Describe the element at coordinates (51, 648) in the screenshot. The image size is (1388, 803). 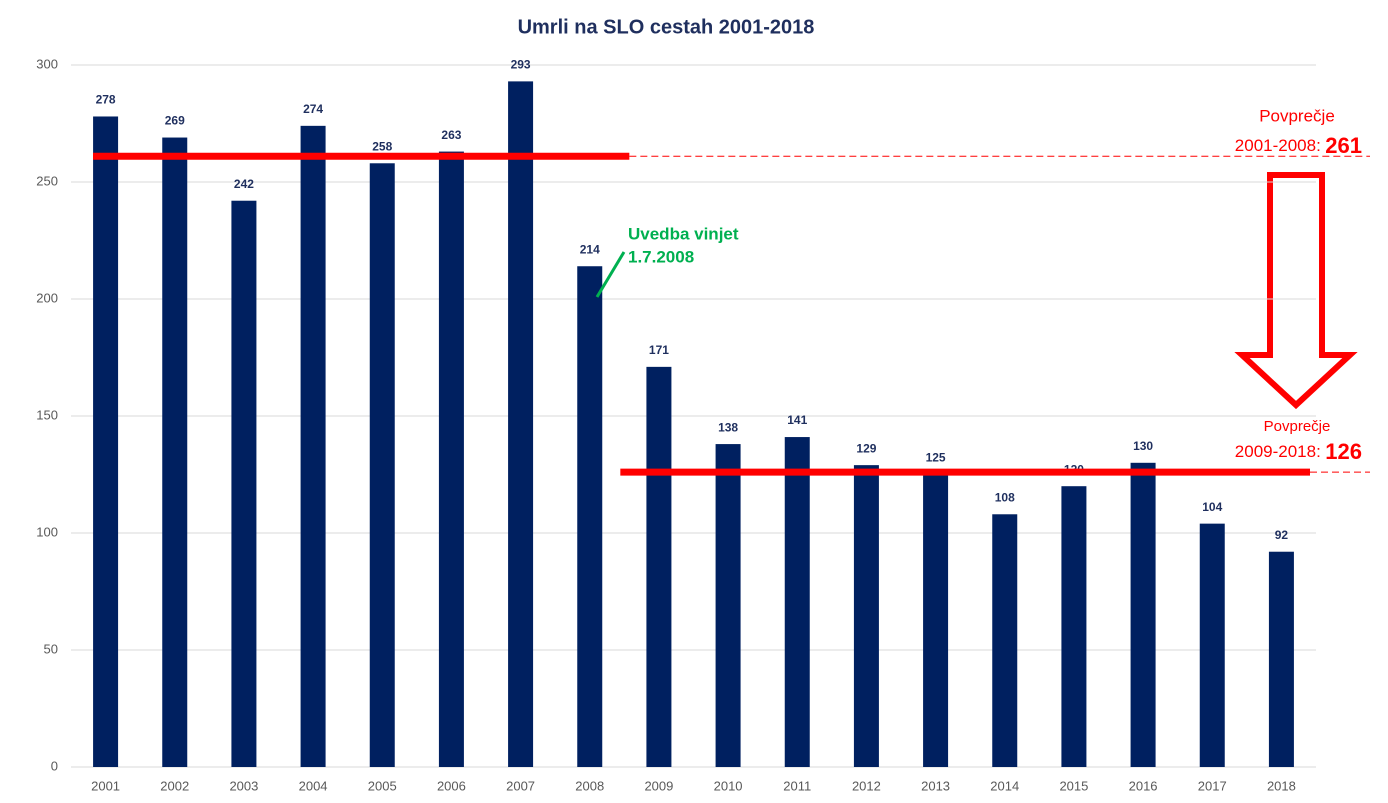
I see `y-tick-label: 50` at that location.